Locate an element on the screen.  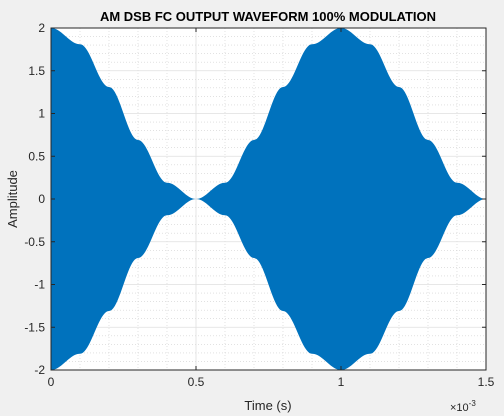
y-tick-label: -0.5 is located at coordinates (34, 242).